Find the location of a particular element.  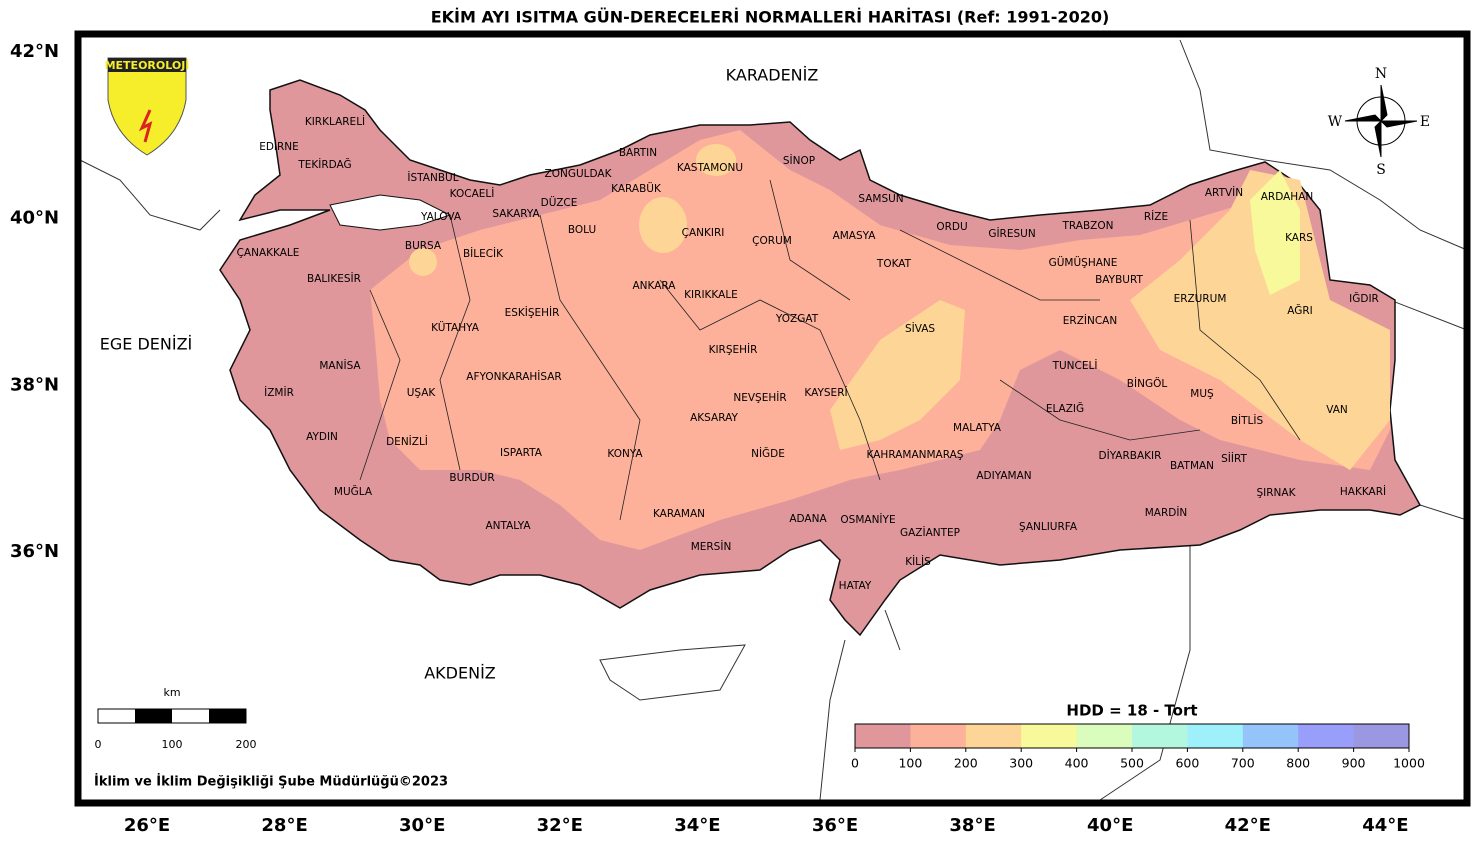

province-label: BİTLİS is located at coordinates (1247, 420).